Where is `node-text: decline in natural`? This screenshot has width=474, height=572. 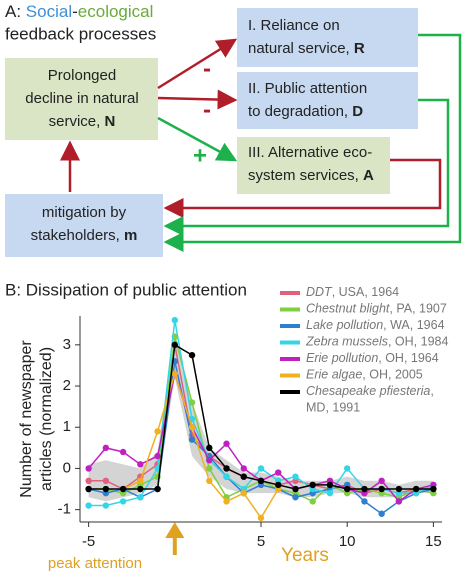
node-text: decline in natural is located at coordinates (81, 98).